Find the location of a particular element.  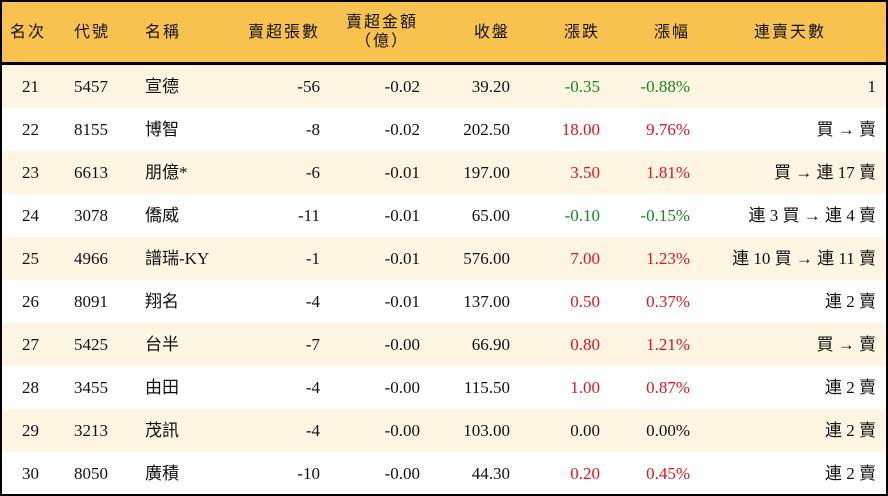

cell-shares: -10 is located at coordinates (308, 473).